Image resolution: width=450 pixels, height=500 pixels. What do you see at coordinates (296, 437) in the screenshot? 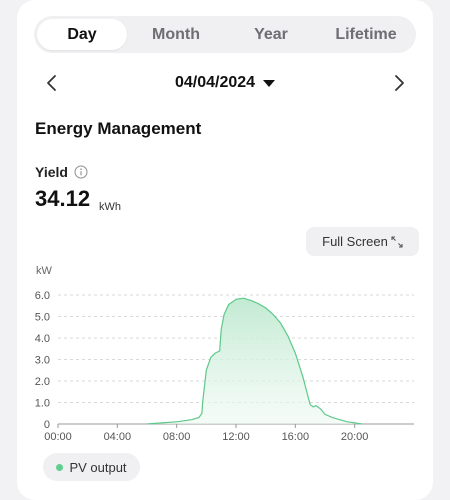
I see `x-tick-label: 16:00` at bounding box center [296, 437].